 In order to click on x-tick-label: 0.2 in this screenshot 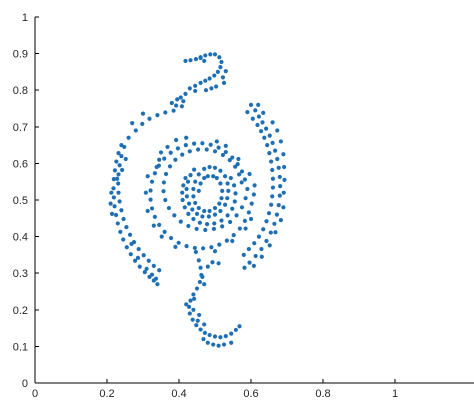, I will do `click(106, 394)`.